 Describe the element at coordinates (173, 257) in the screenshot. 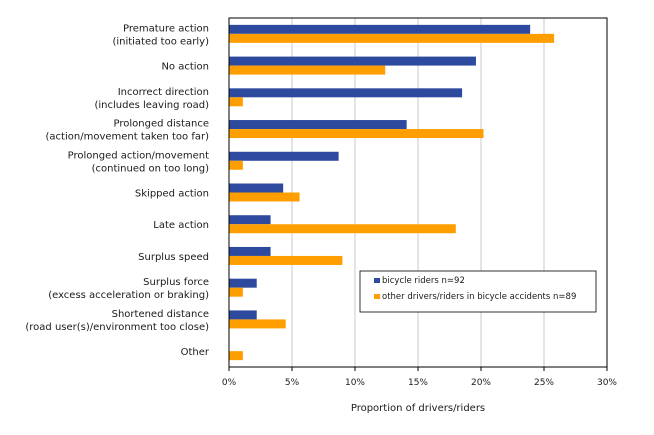

I see `category-label: Surplus speed` at that location.